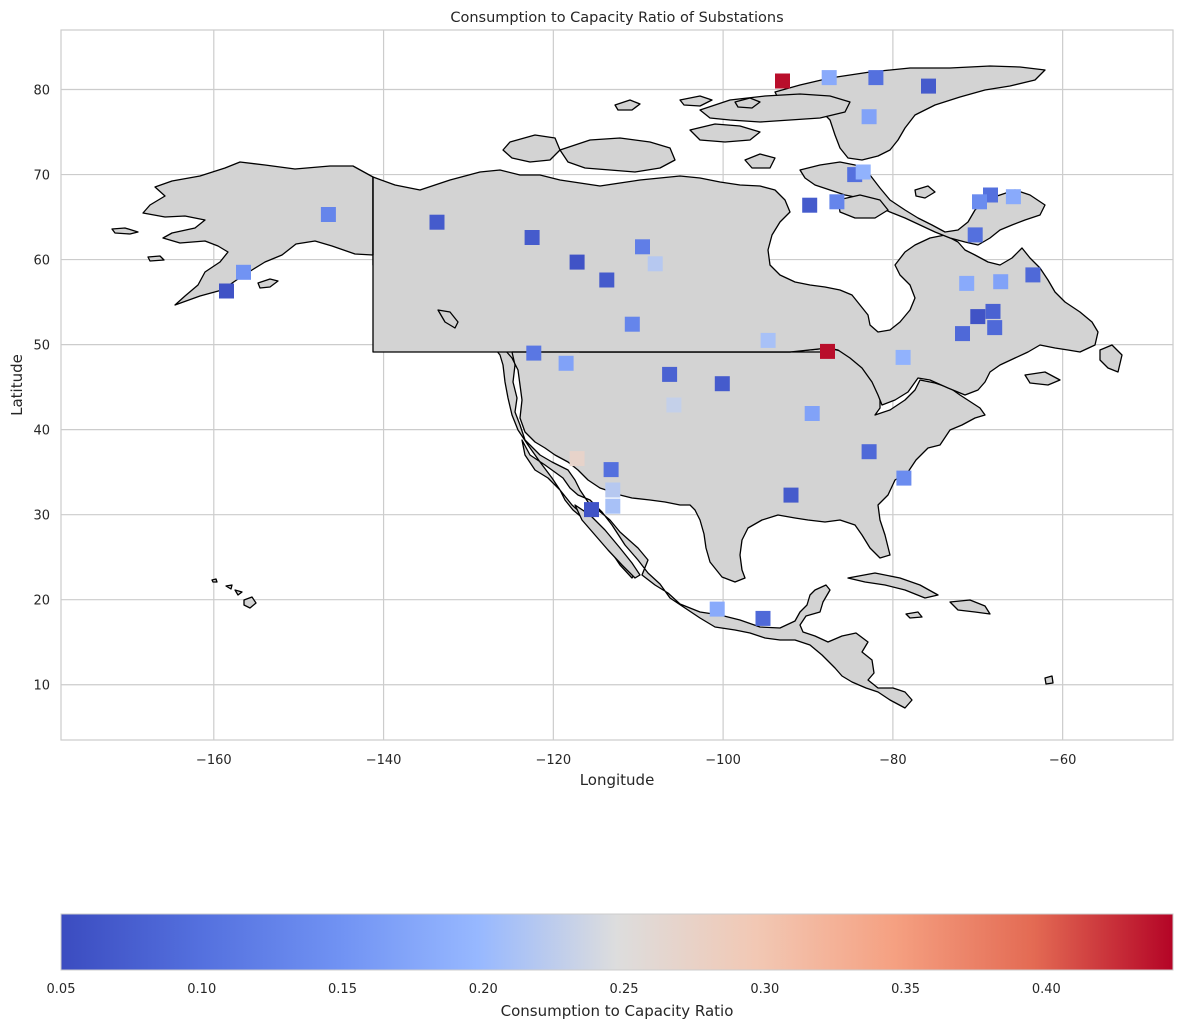 The image size is (1183, 1028). I want to click on landmass-jamaica, so click(914, 615).